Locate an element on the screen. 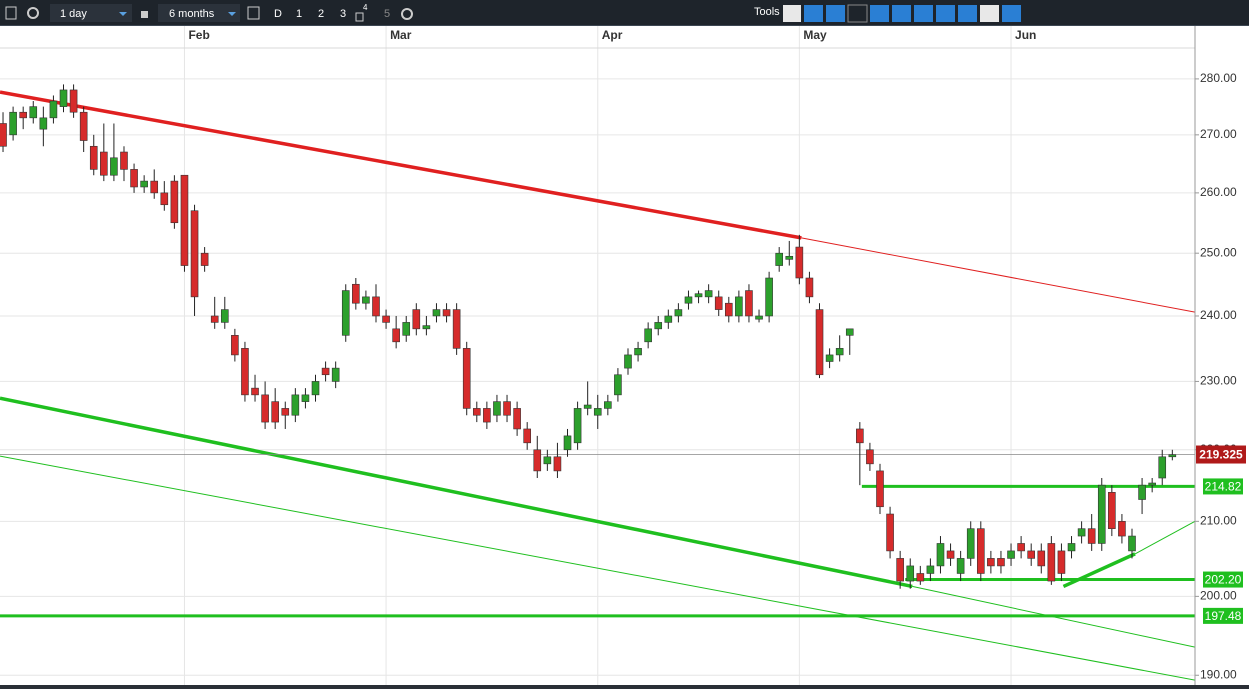  lock-icon is located at coordinates (144, 14).